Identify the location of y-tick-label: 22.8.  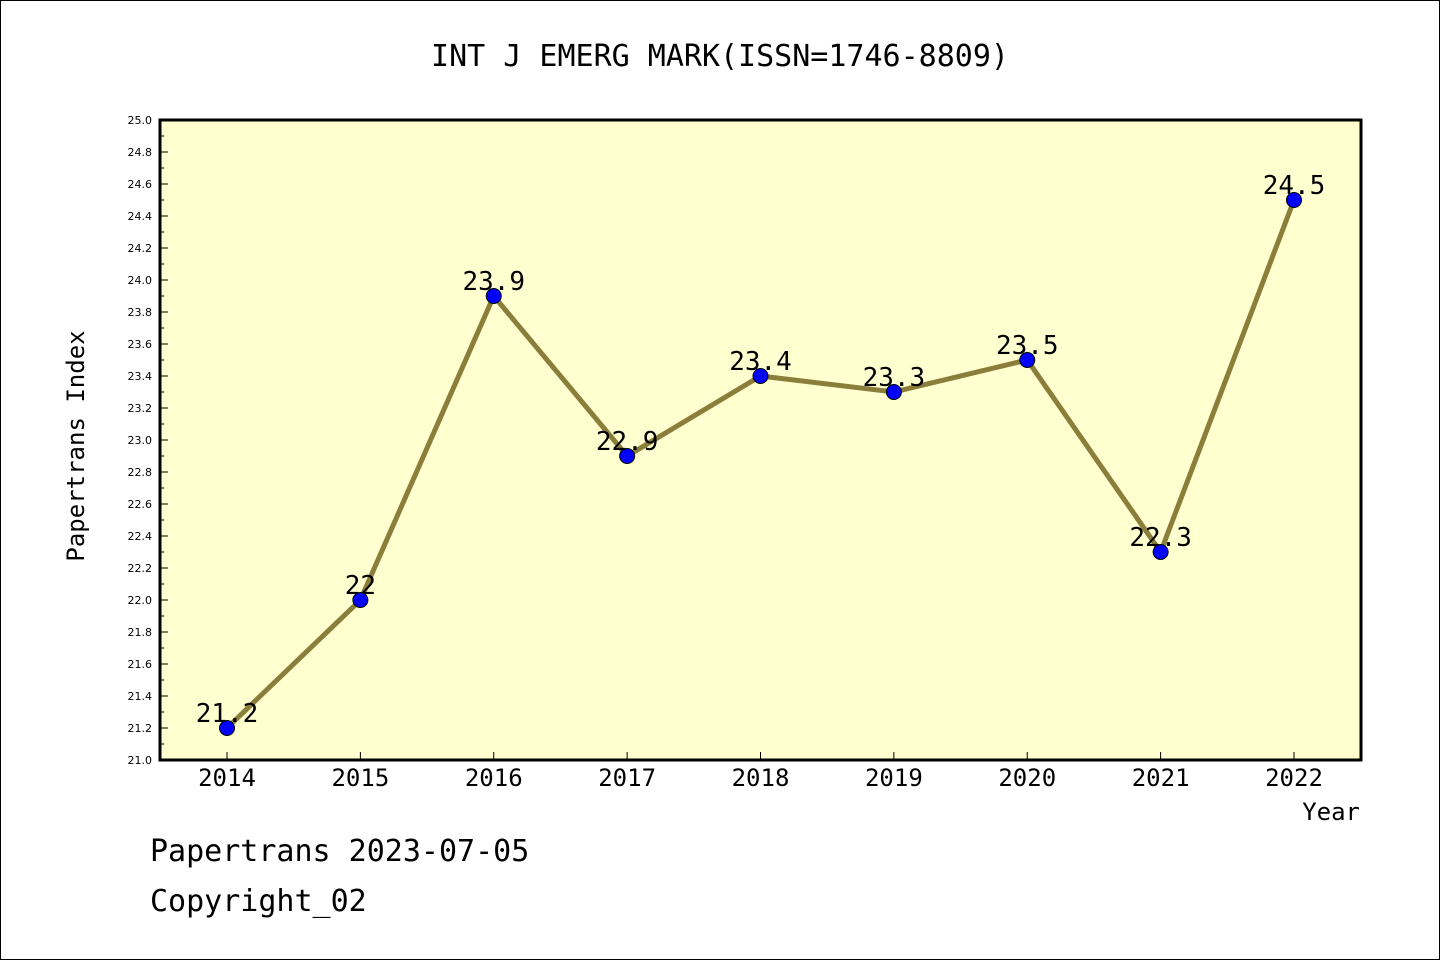
(140, 472).